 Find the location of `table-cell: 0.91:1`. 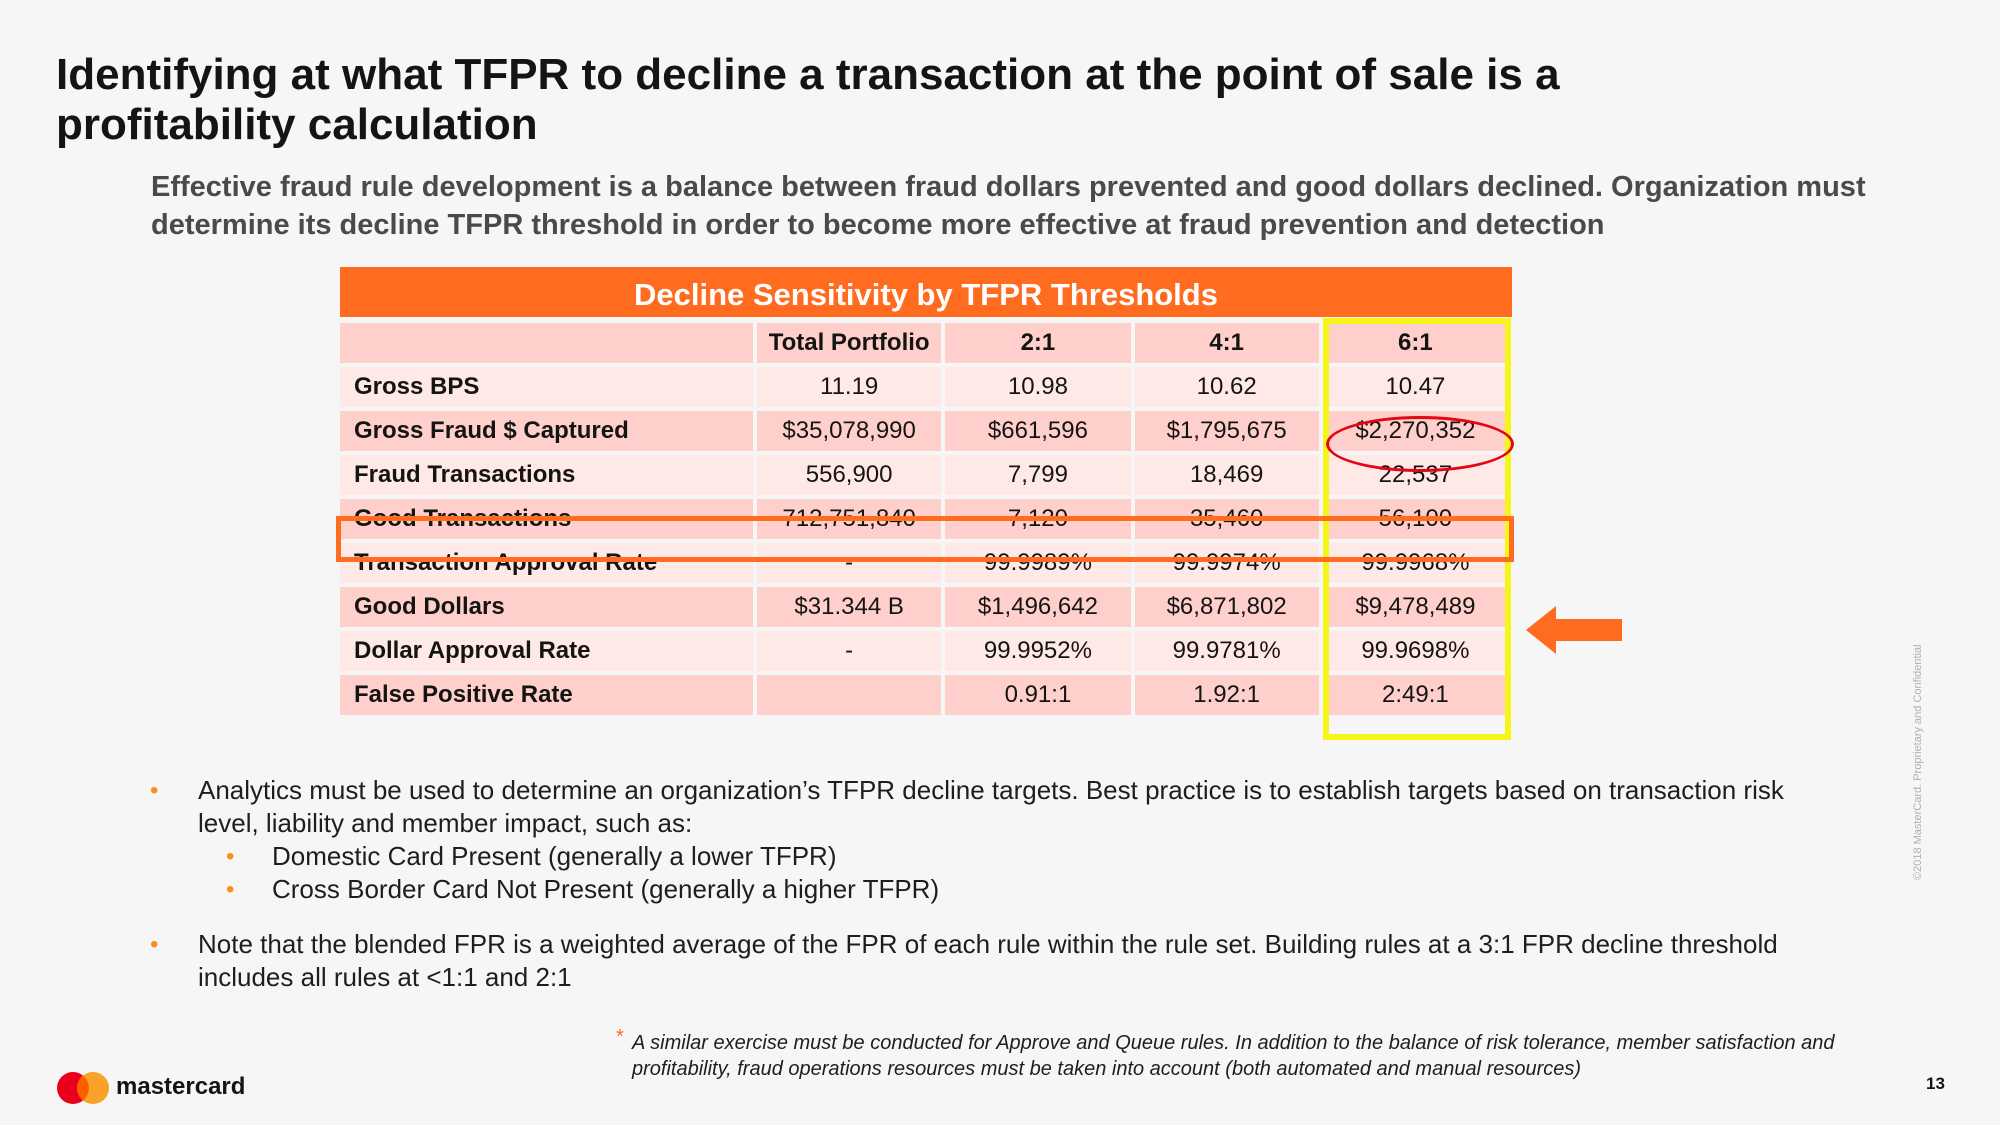

table-cell: 0.91:1 is located at coordinates (1038, 695).